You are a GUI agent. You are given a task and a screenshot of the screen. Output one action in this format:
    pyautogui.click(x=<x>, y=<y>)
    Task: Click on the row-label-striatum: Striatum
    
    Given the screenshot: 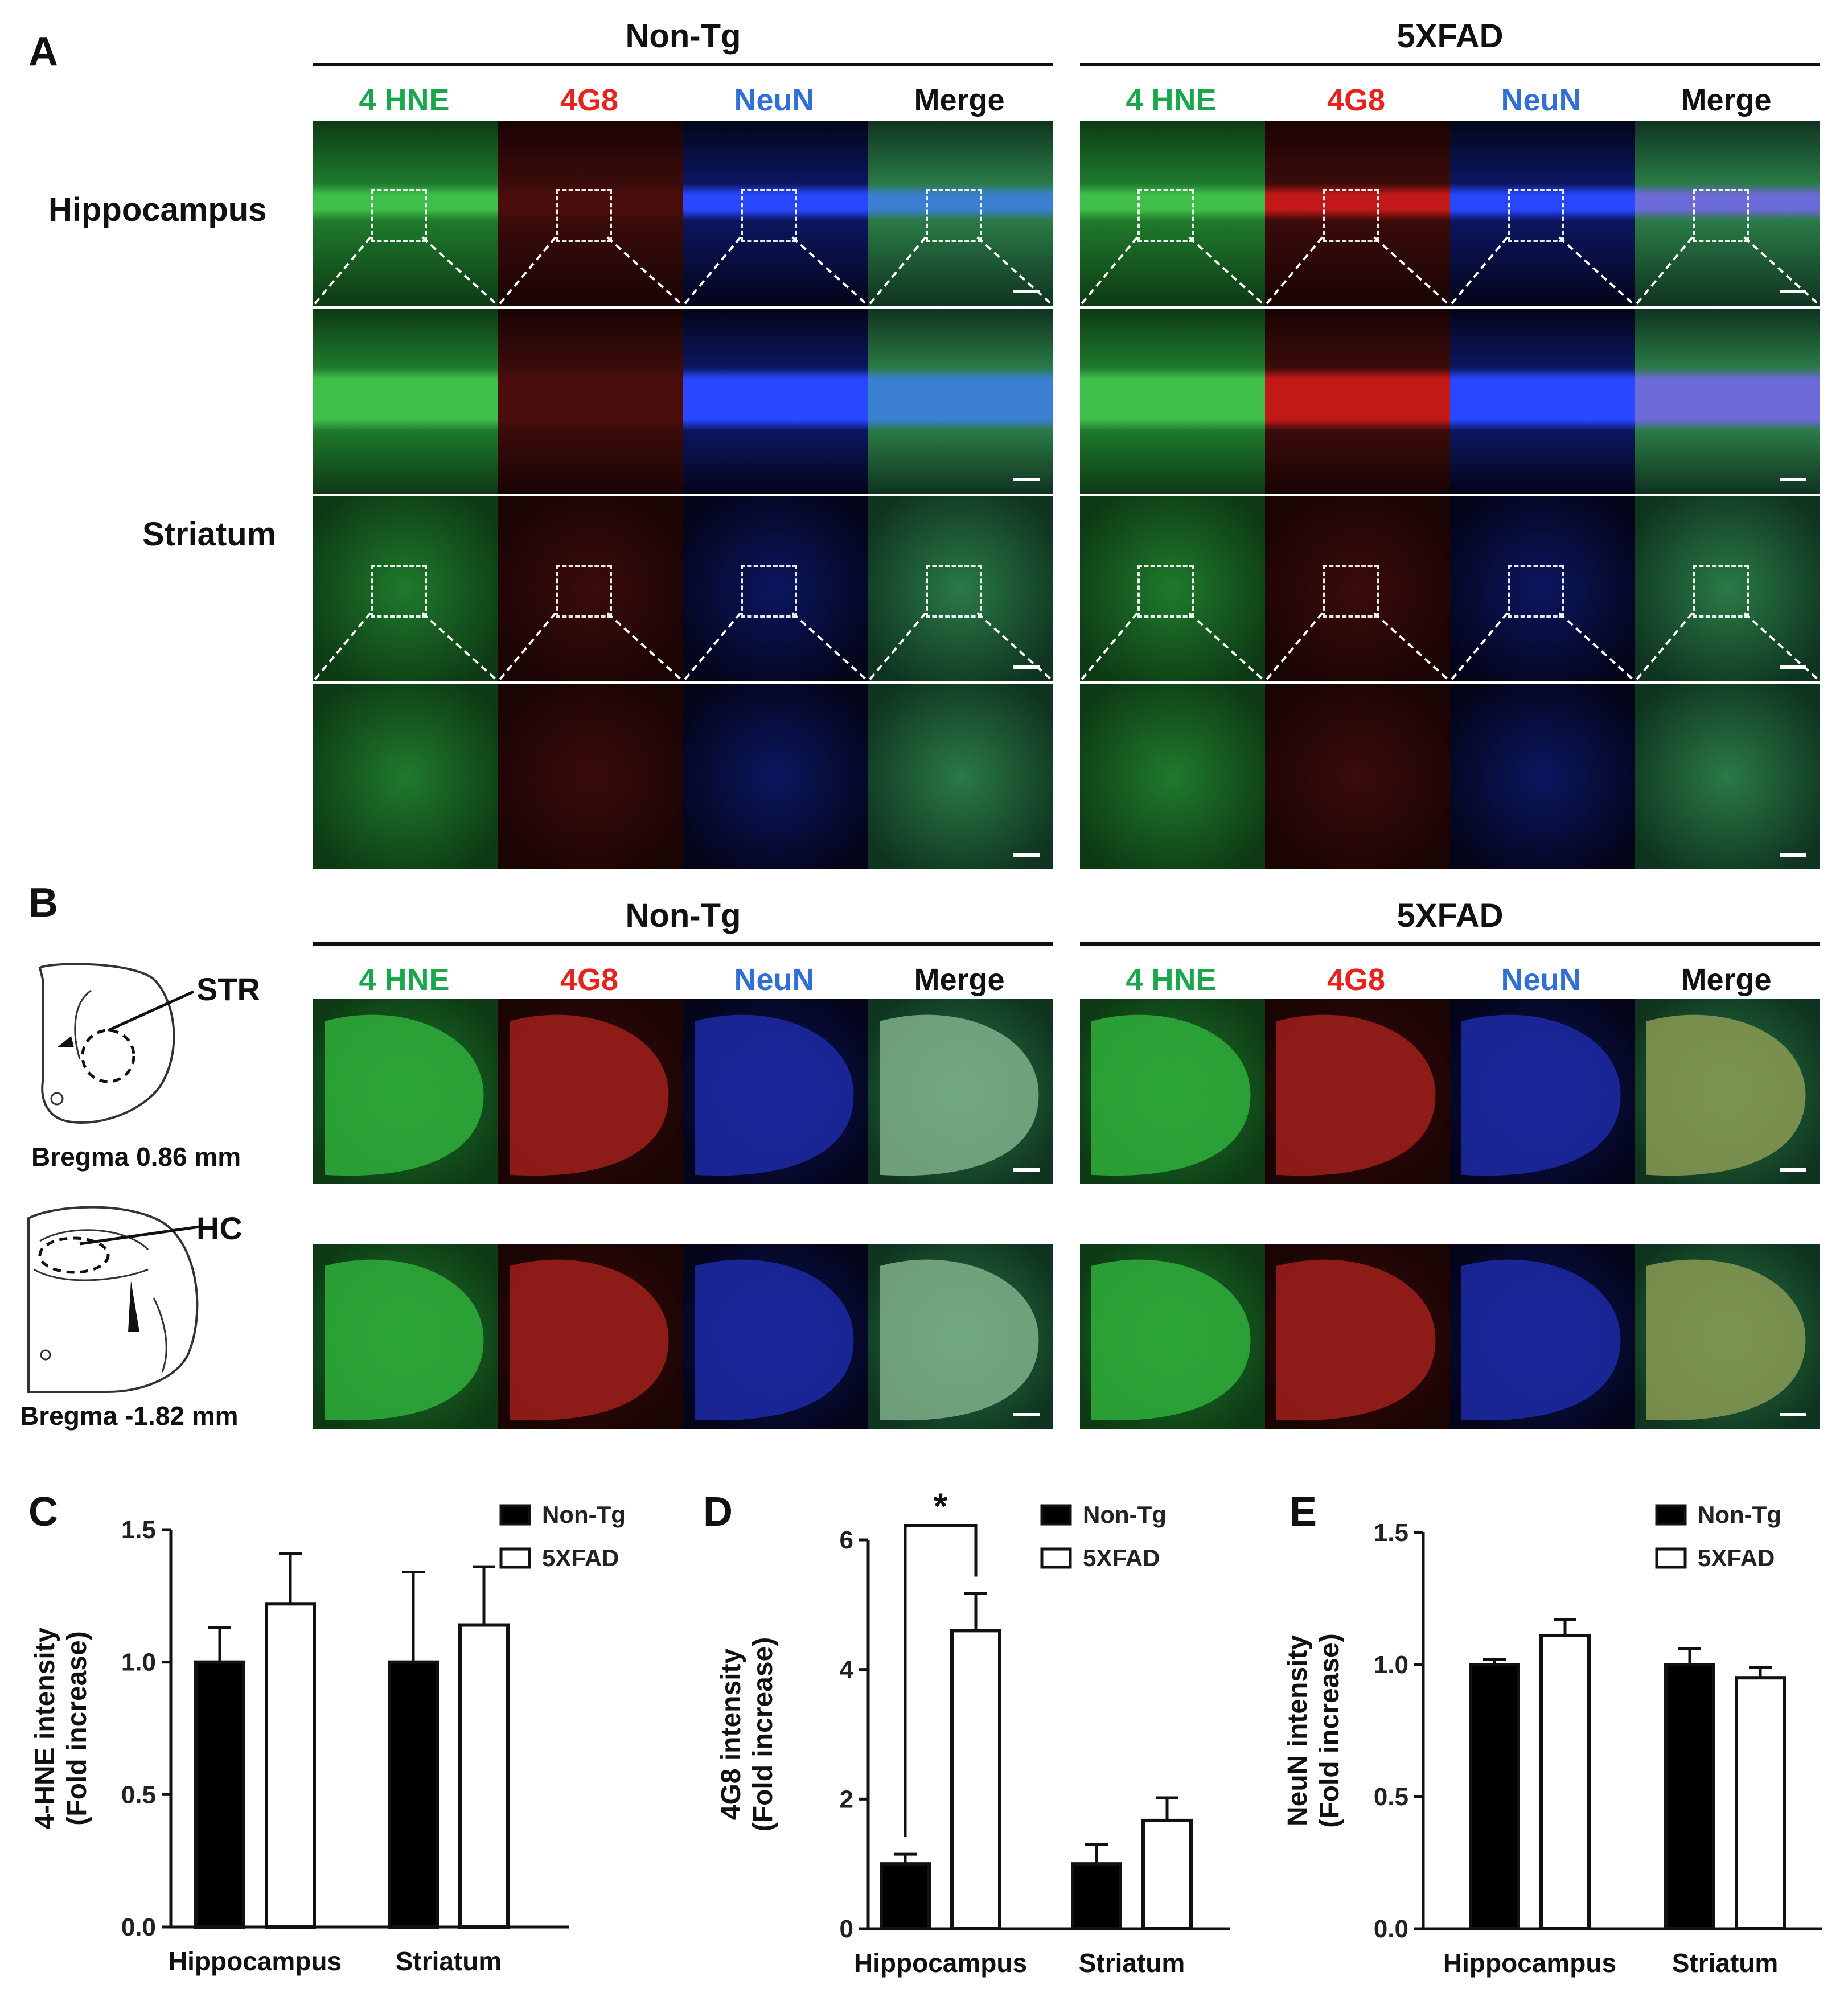 What is the action you would take?
    pyautogui.click(x=209, y=534)
    